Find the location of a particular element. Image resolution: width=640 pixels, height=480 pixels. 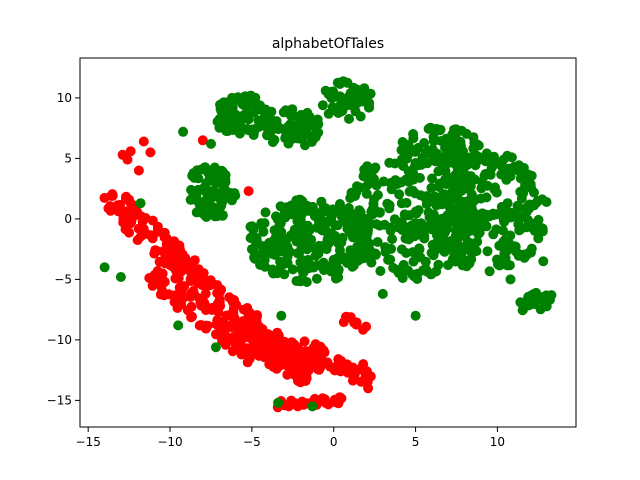

y-tick-label: −15 is located at coordinates (59, 400).